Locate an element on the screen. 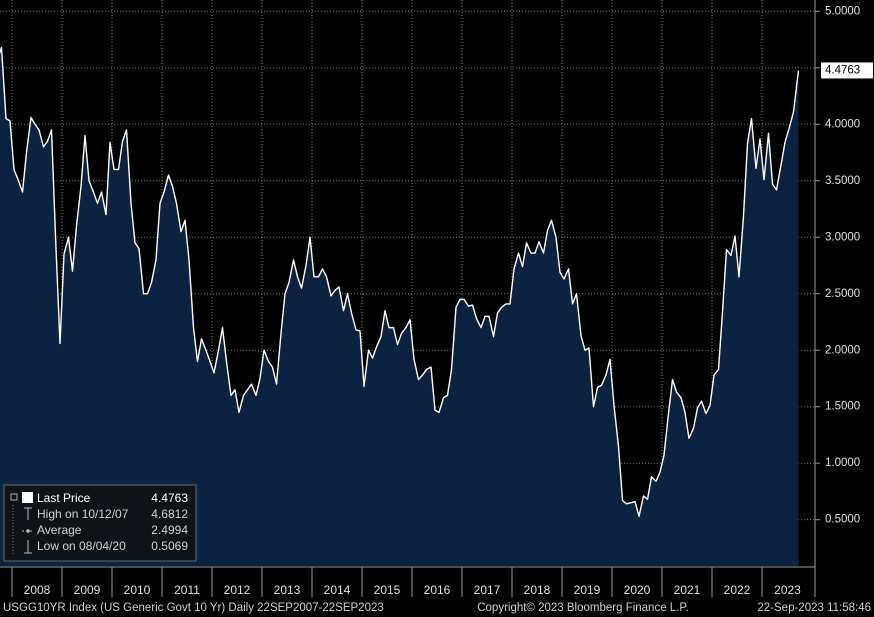  x-tick-label: 2020 is located at coordinates (637, 590).